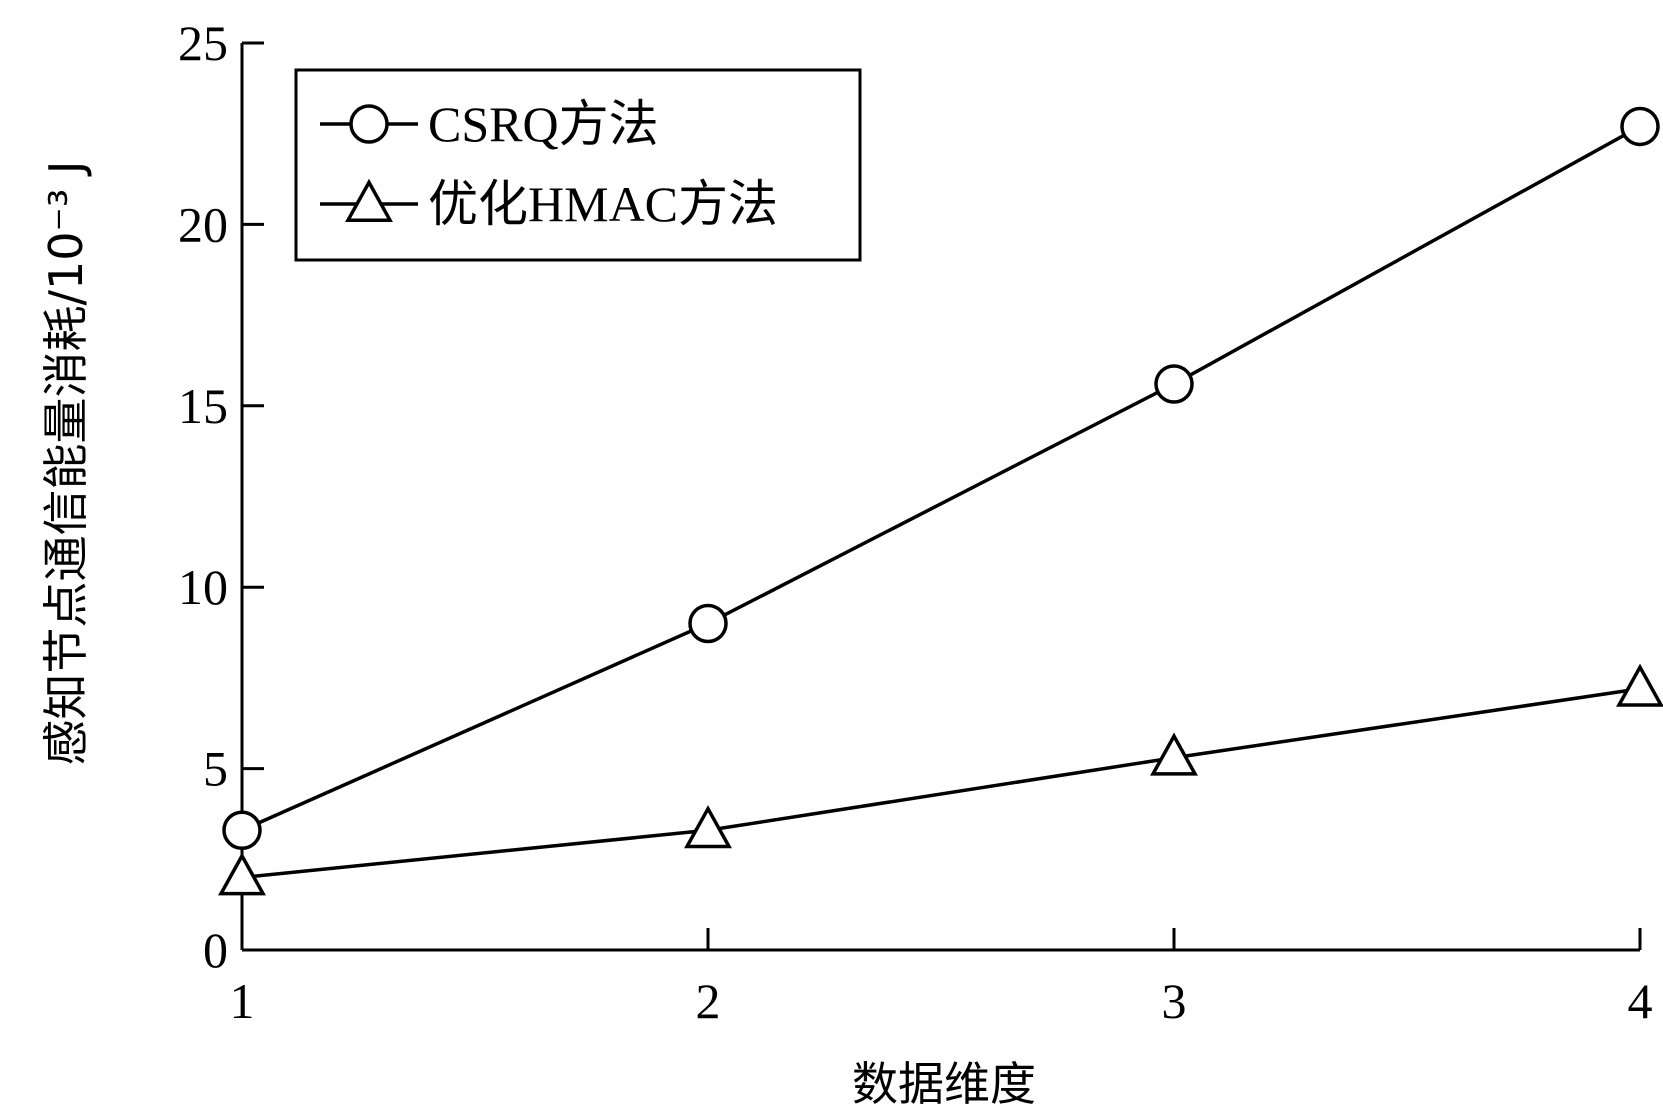 This screenshot has height=1116, width=1663. Describe the element at coordinates (203, 406) in the screenshot. I see `y-tick-label: 15` at that location.